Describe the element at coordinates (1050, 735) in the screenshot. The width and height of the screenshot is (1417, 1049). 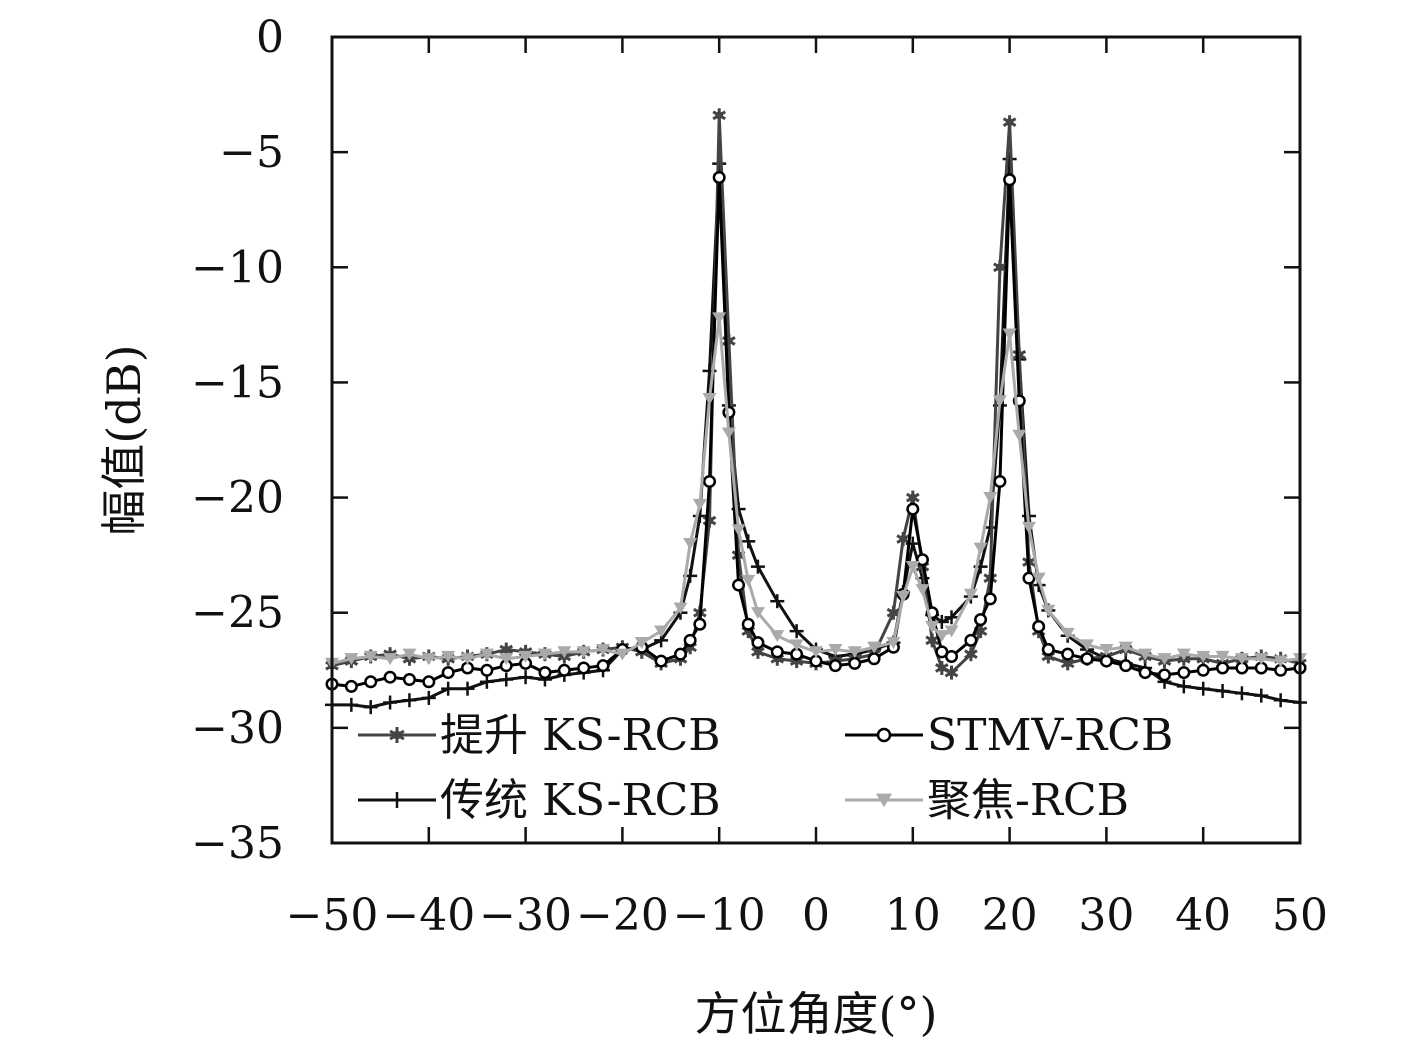
I see `legend-label: STMV-RCB` at that location.